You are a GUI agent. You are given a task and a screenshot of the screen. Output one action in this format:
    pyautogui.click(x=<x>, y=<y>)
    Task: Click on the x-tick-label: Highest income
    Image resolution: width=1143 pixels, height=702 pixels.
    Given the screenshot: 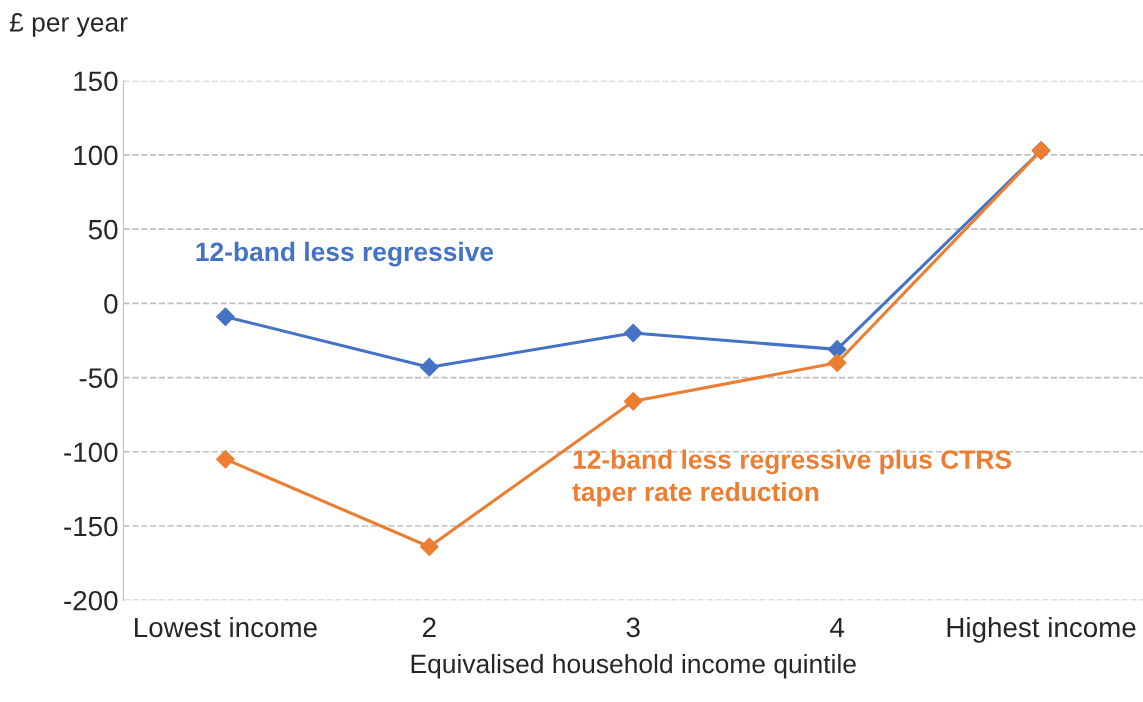 What is the action you would take?
    pyautogui.click(x=1041, y=629)
    